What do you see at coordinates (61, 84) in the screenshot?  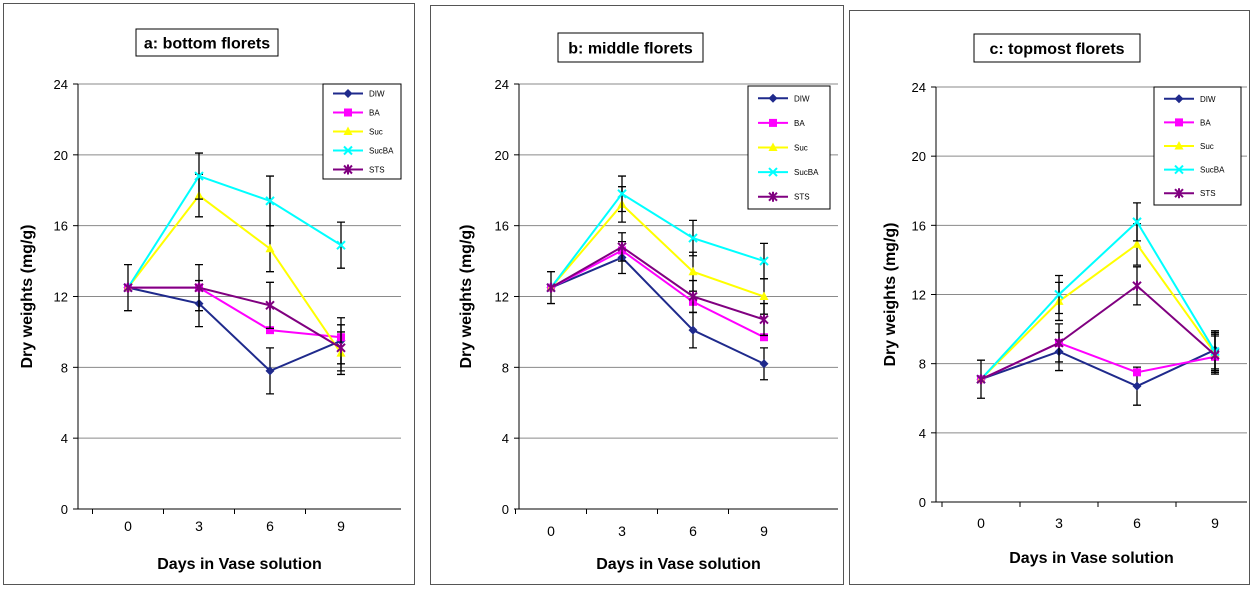 I see `y-tick-label-a: 24` at bounding box center [61, 84].